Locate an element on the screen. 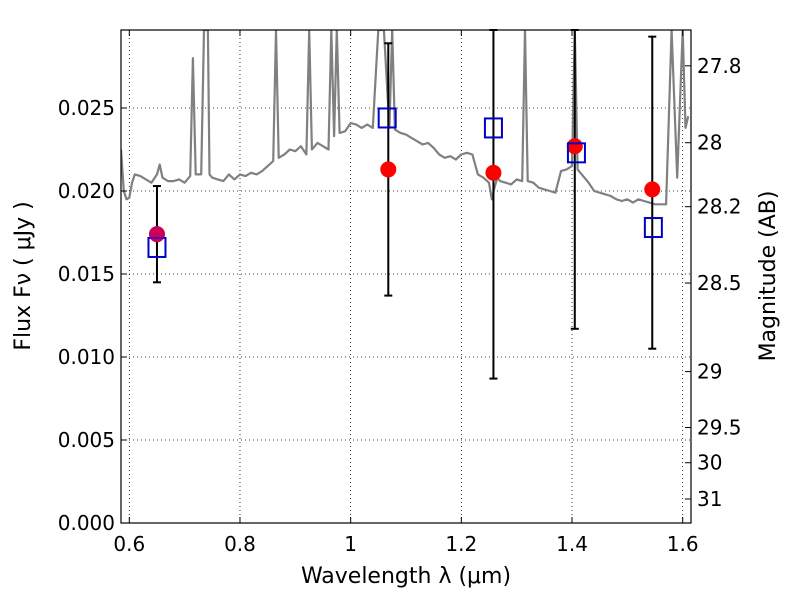 This screenshot has width=800, height=600. y2-tick-label: 31 is located at coordinates (709, 499).